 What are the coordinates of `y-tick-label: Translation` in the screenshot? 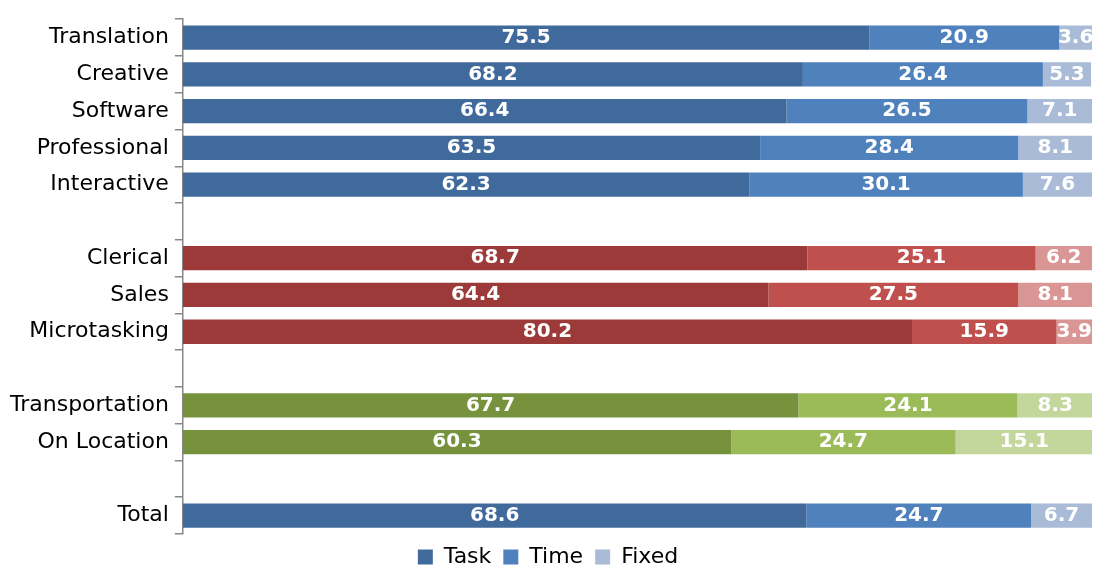 It's located at (108, 36).